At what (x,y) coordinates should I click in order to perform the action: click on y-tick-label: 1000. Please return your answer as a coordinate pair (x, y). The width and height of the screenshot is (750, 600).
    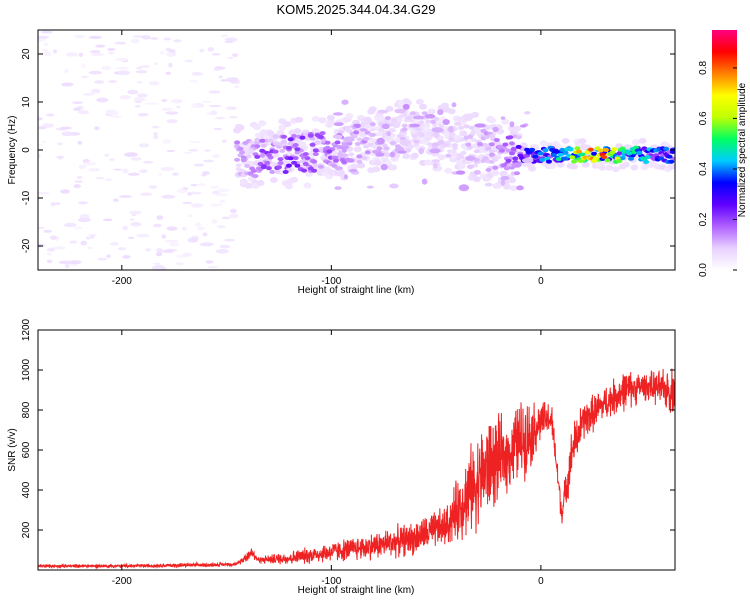
    Looking at the image, I should click on (26, 369).